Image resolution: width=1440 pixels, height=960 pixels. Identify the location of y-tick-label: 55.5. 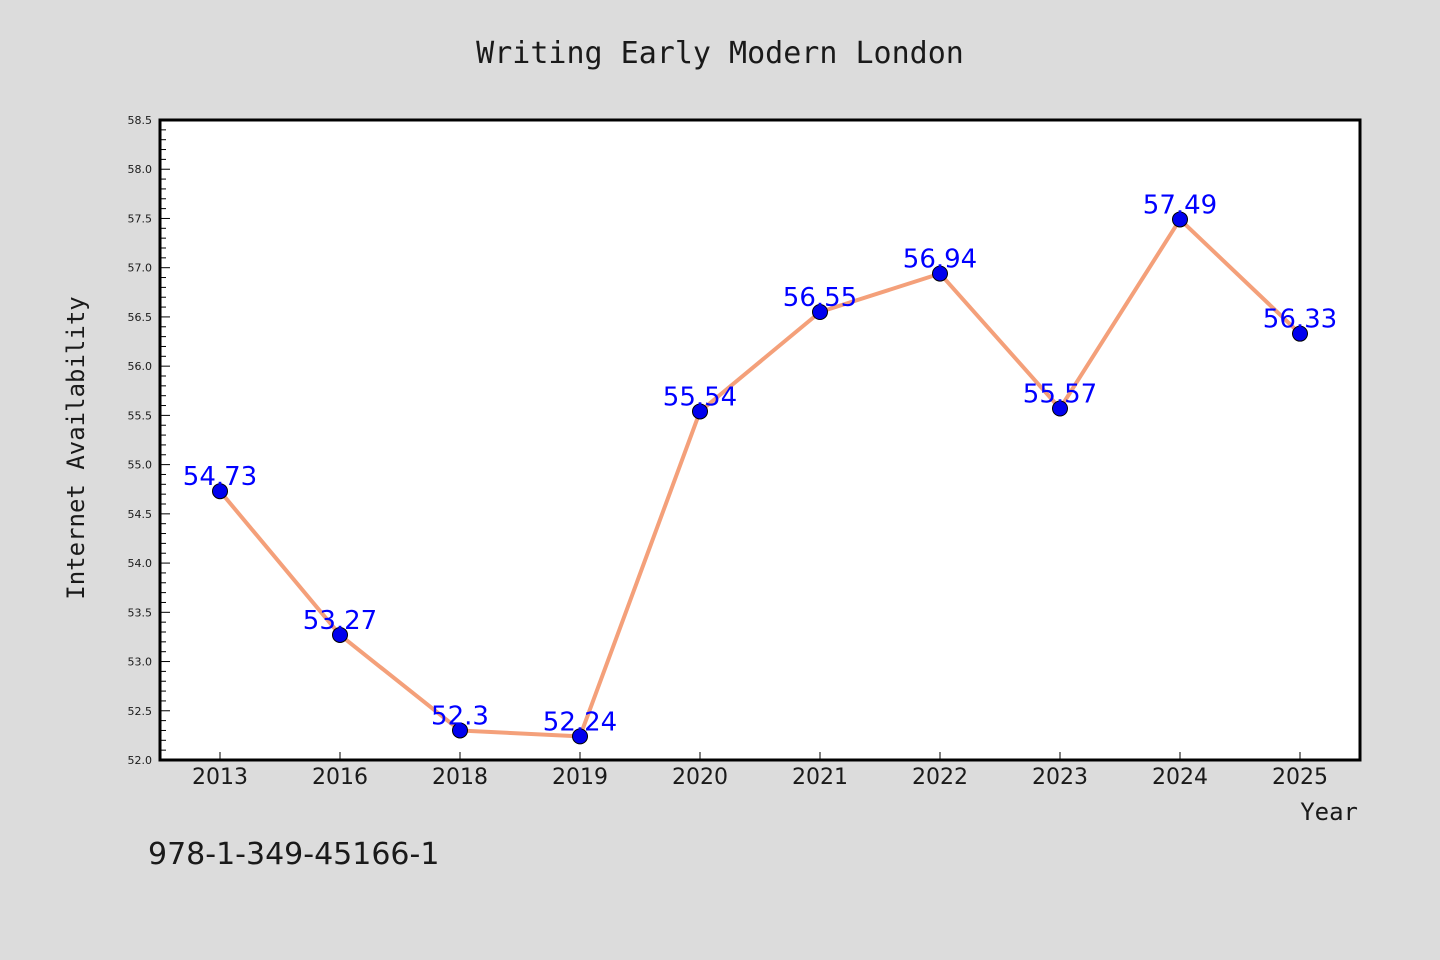
(140, 415).